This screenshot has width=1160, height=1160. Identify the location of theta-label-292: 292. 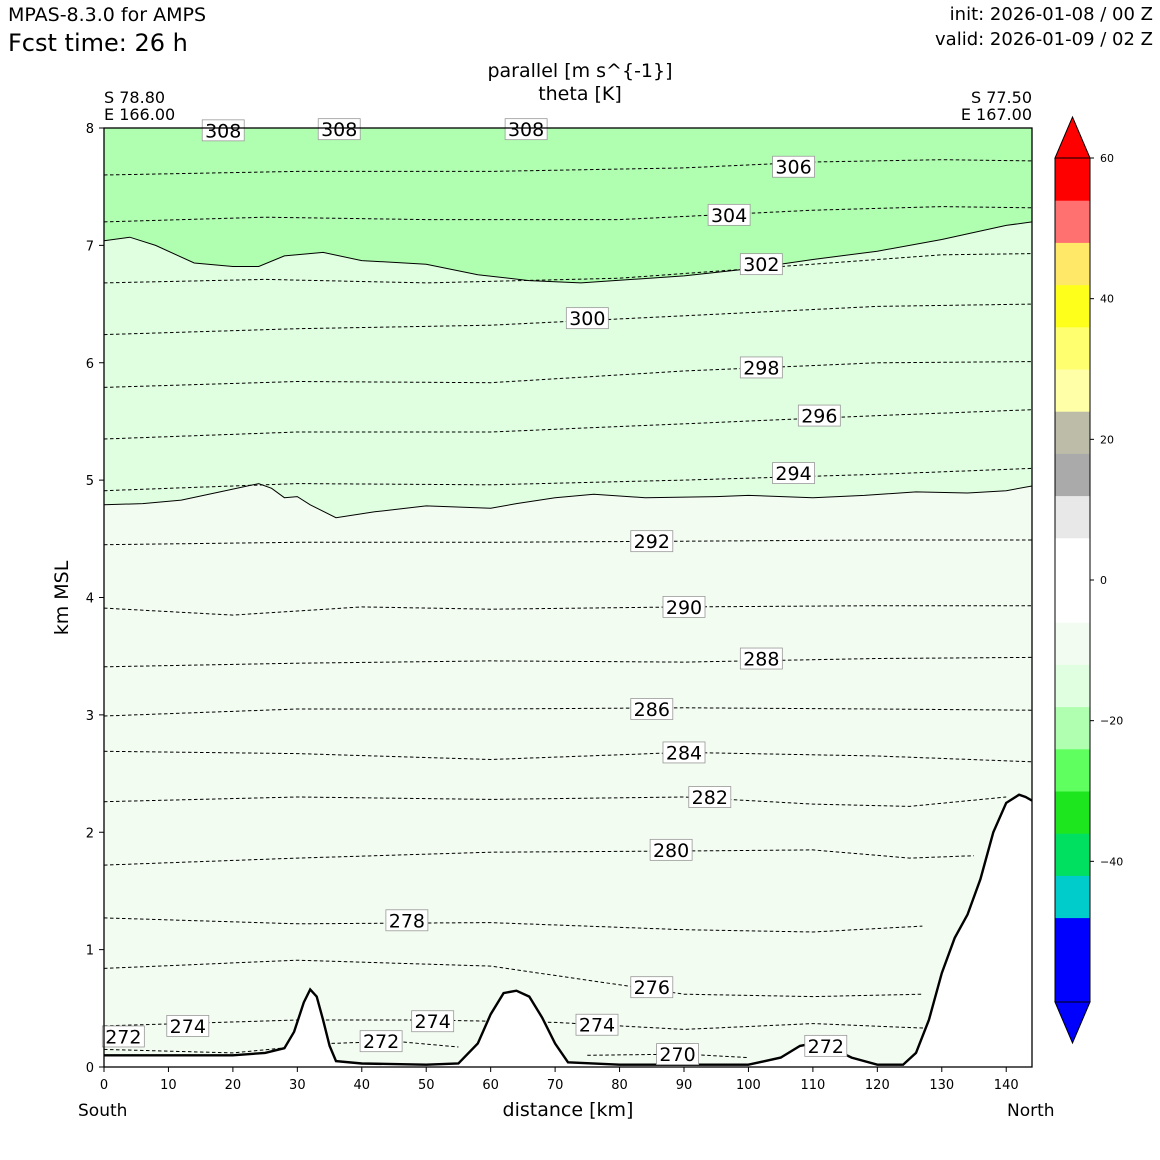
(652, 542).